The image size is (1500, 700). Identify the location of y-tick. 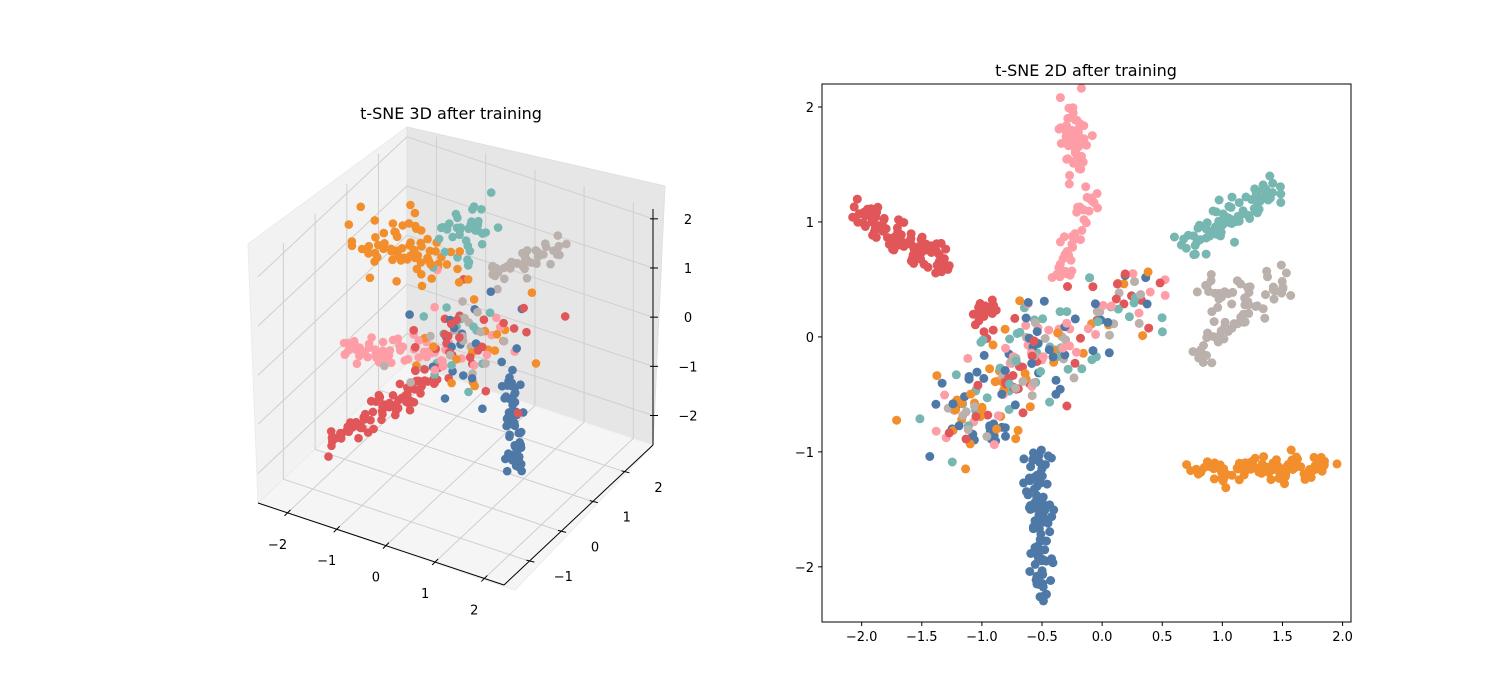
(530, 561).